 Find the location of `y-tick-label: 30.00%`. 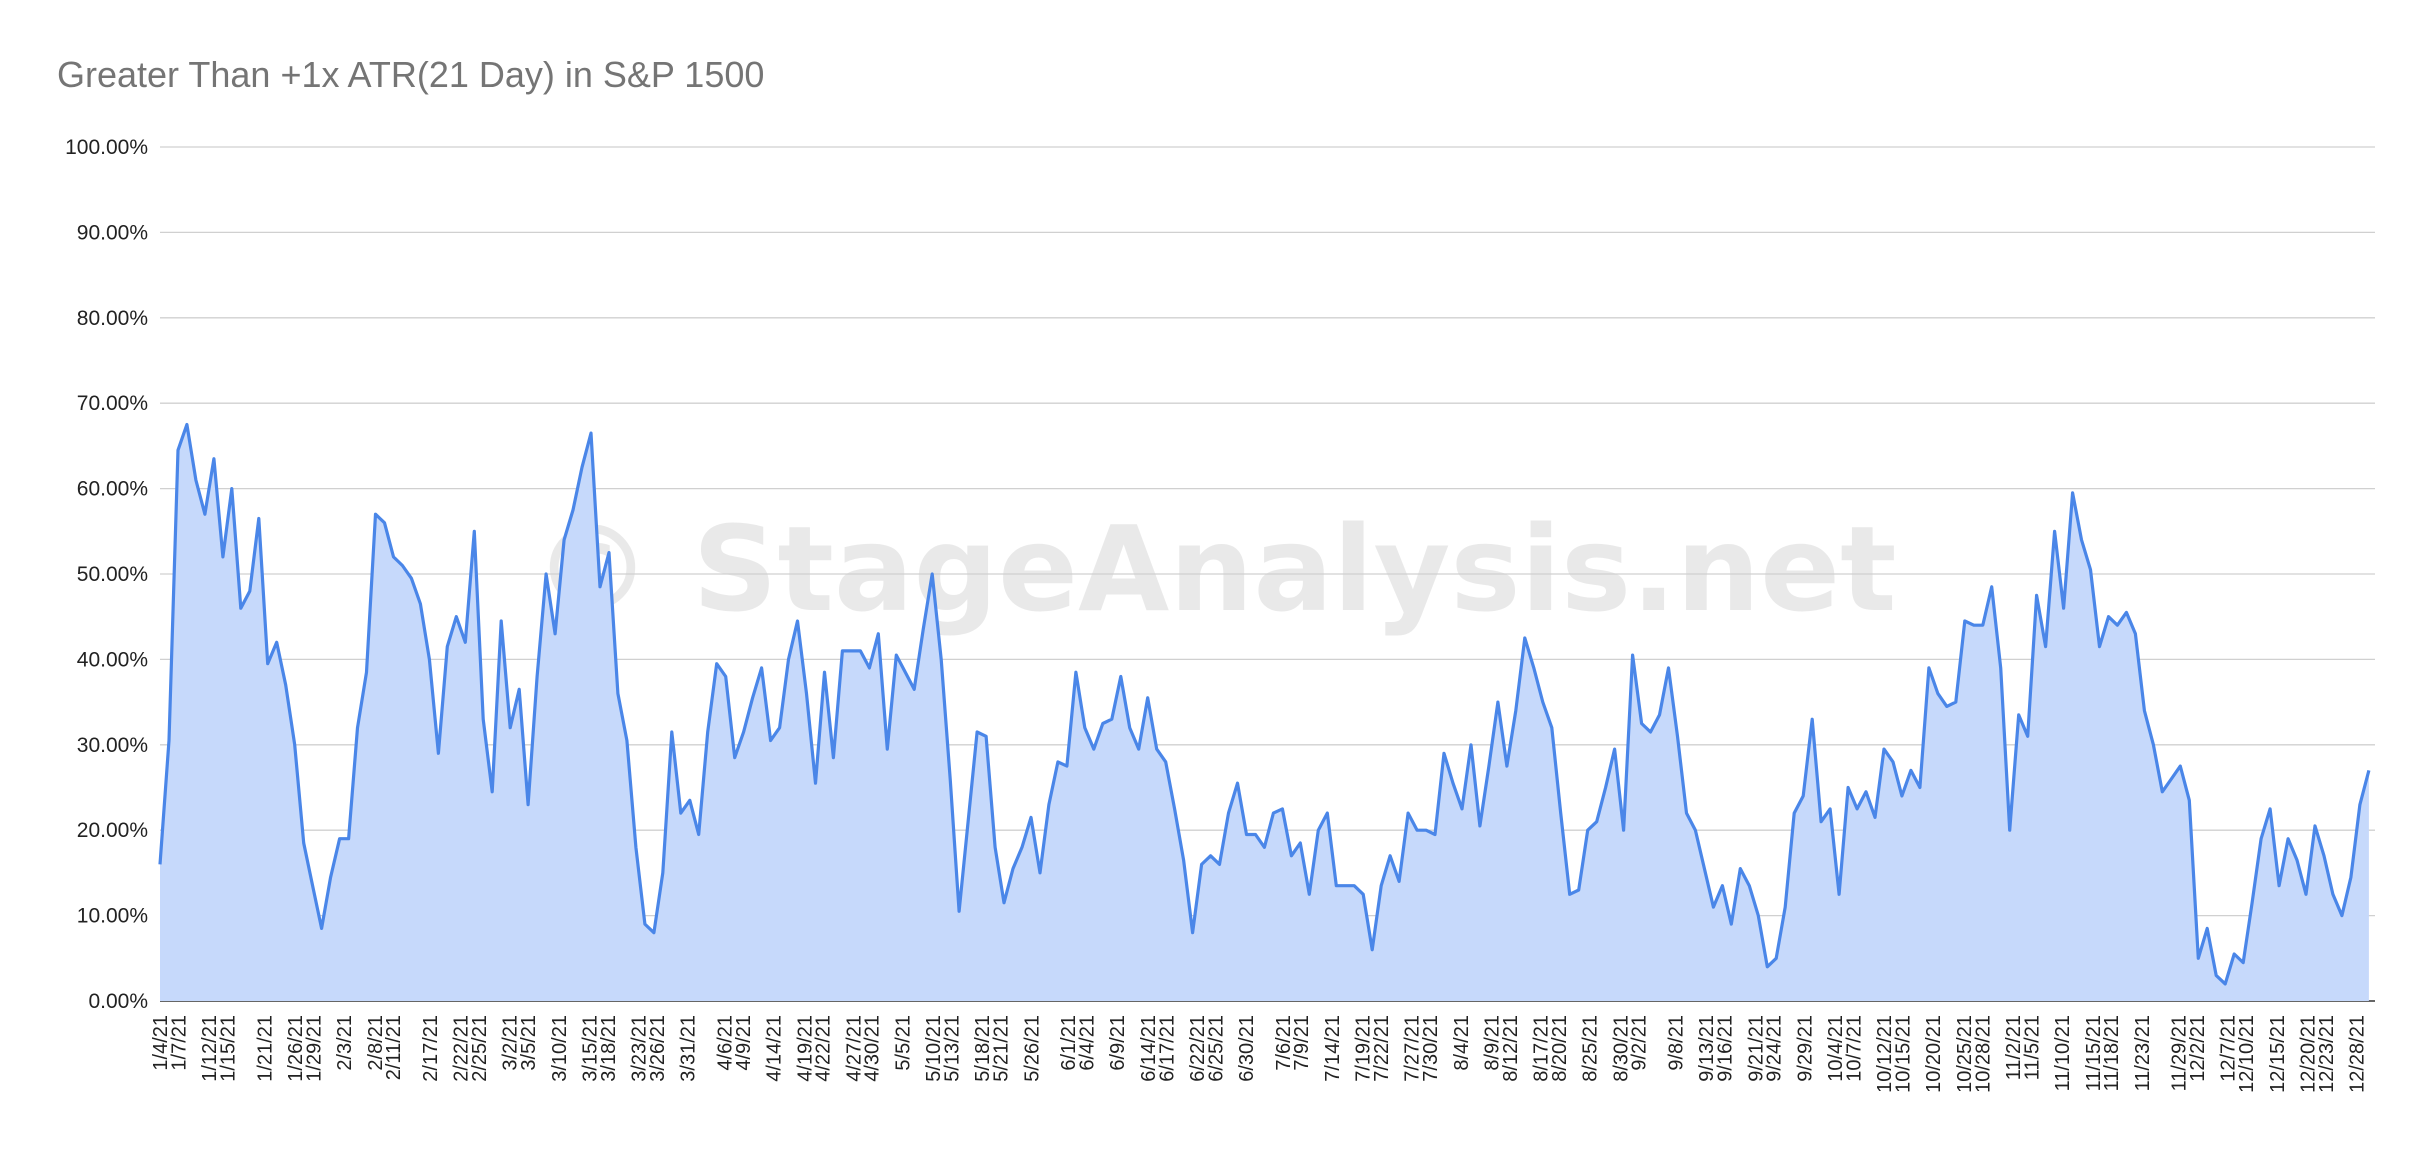

y-tick-label: 30.00% is located at coordinates (112, 745).